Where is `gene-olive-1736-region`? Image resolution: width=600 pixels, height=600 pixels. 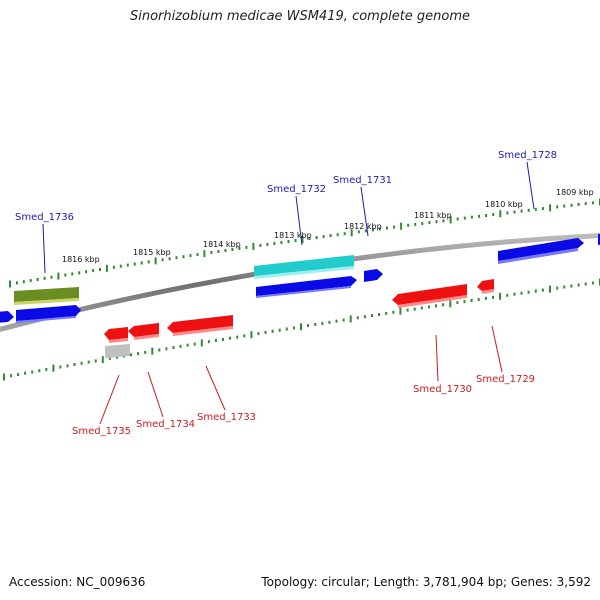
gene-olive-1736-region is located at coordinates (46, 294).